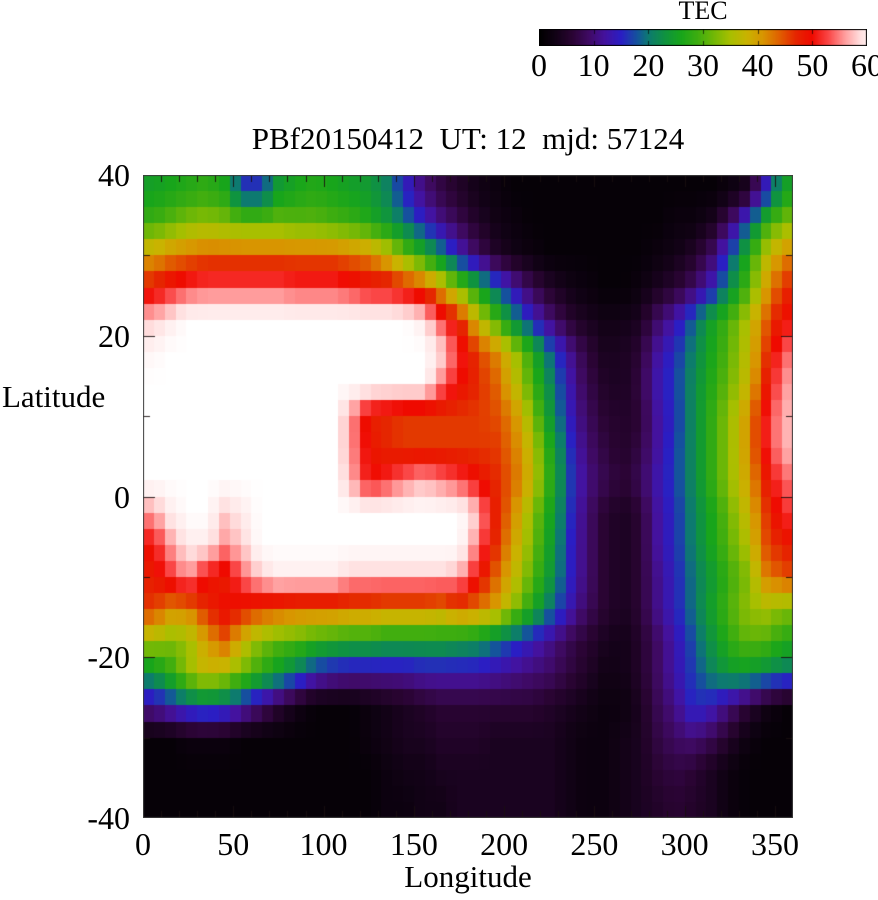  Describe the element at coordinates (774, 844) in the screenshot. I see `x-tick-label: 350` at that location.